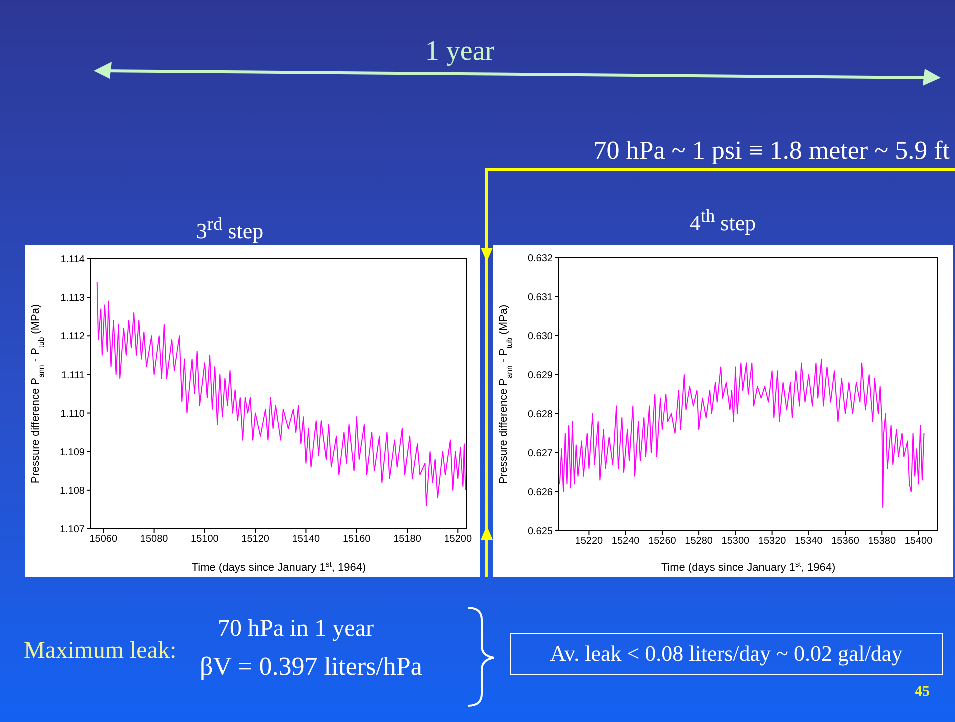 Image resolution: width=955 pixels, height=722 pixels. Describe the element at coordinates (306, 540) in the screenshot. I see `x-tick-label: 15140` at that location.